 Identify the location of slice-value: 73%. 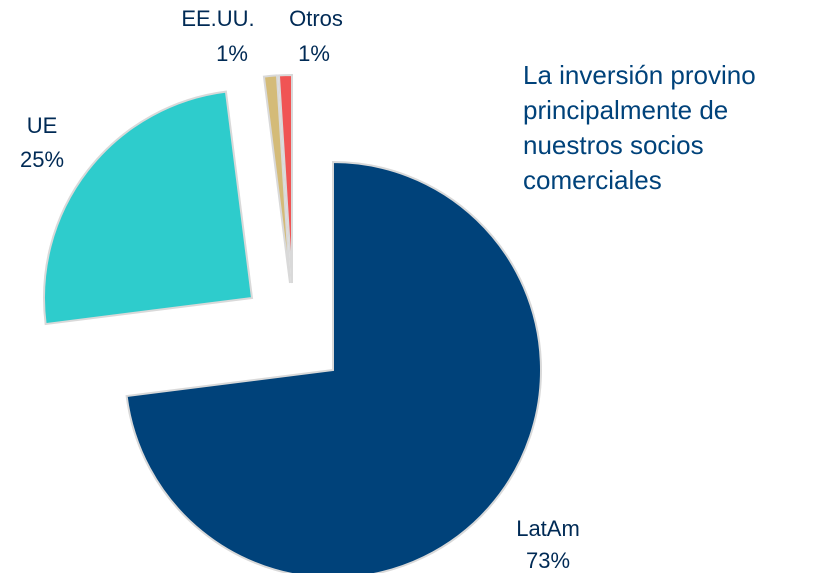
(548, 560).